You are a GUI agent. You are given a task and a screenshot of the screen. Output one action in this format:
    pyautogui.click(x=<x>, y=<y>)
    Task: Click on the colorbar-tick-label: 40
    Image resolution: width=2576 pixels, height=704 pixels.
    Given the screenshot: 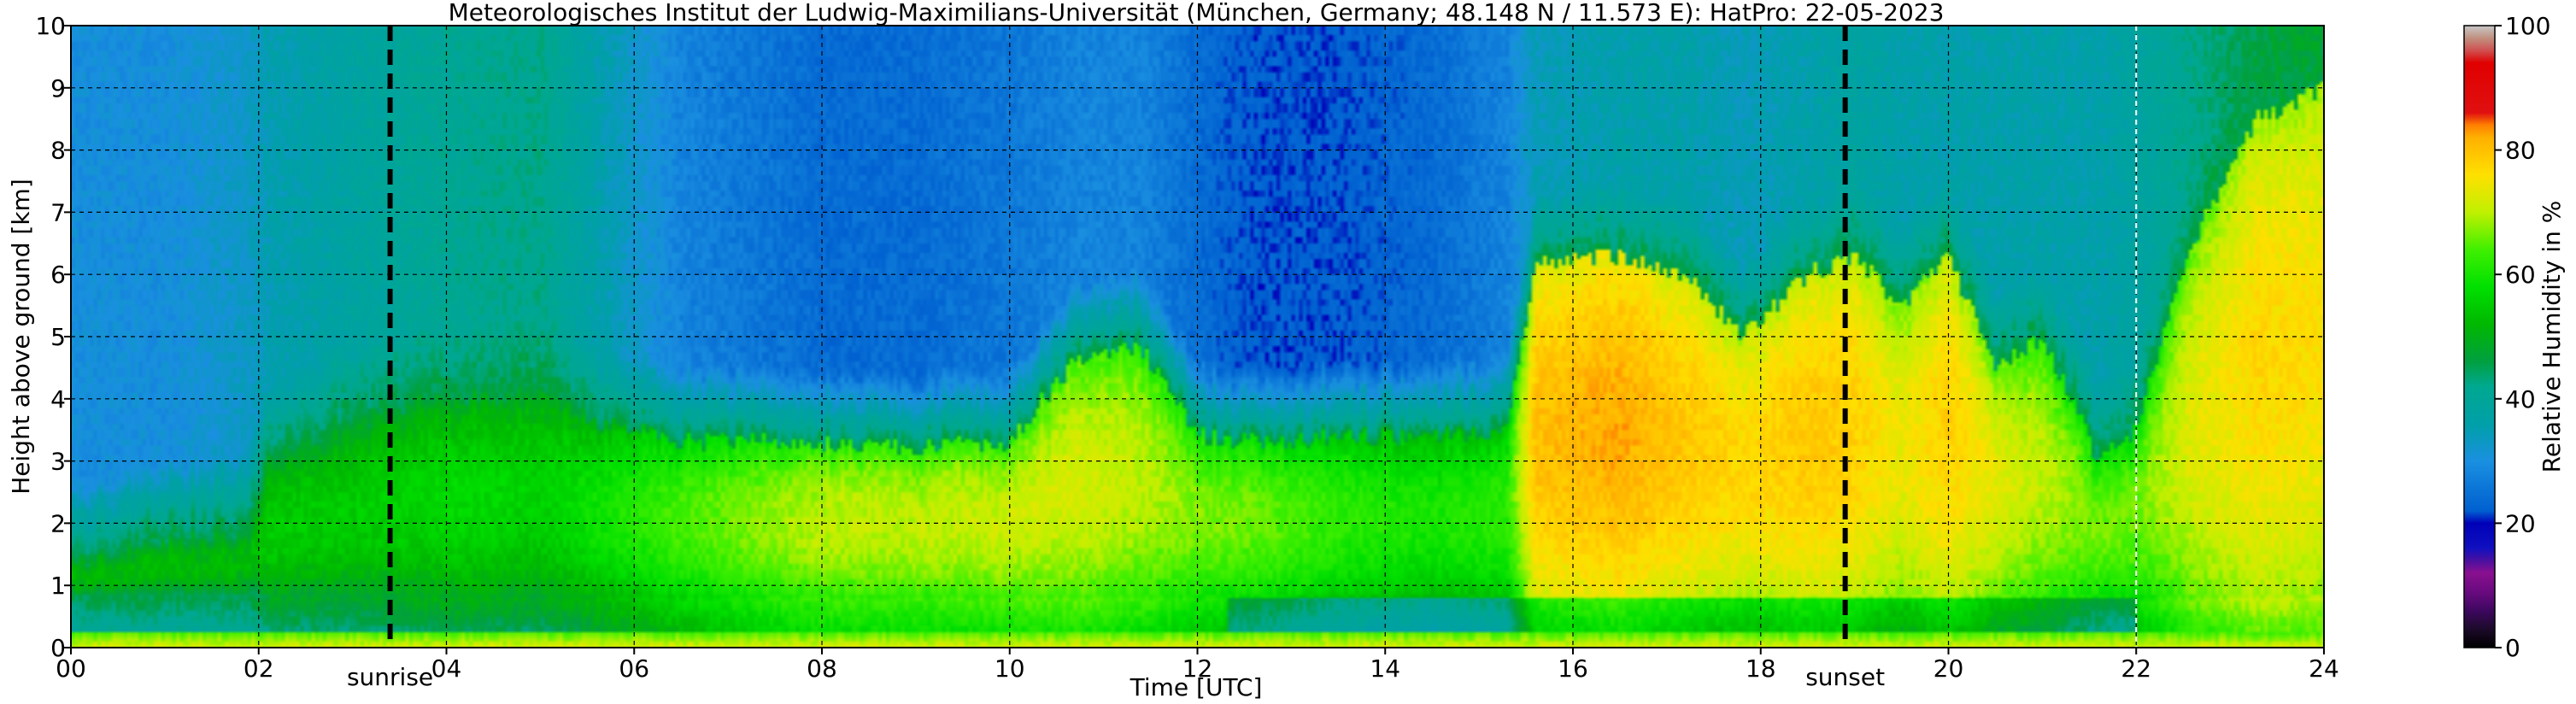 What is the action you would take?
    pyautogui.click(x=2520, y=399)
    